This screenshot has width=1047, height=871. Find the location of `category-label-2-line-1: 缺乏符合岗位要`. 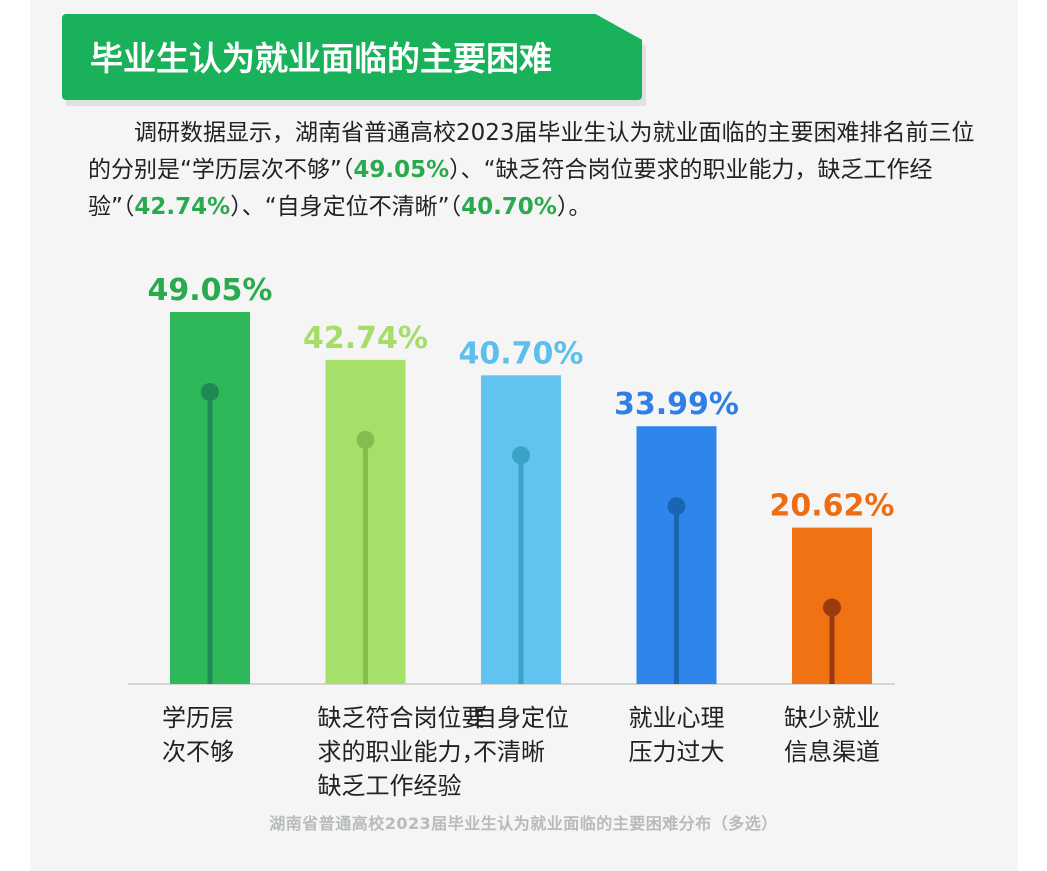

category-label-2-line-1: 缺乏符合岗位要 is located at coordinates (402, 718).